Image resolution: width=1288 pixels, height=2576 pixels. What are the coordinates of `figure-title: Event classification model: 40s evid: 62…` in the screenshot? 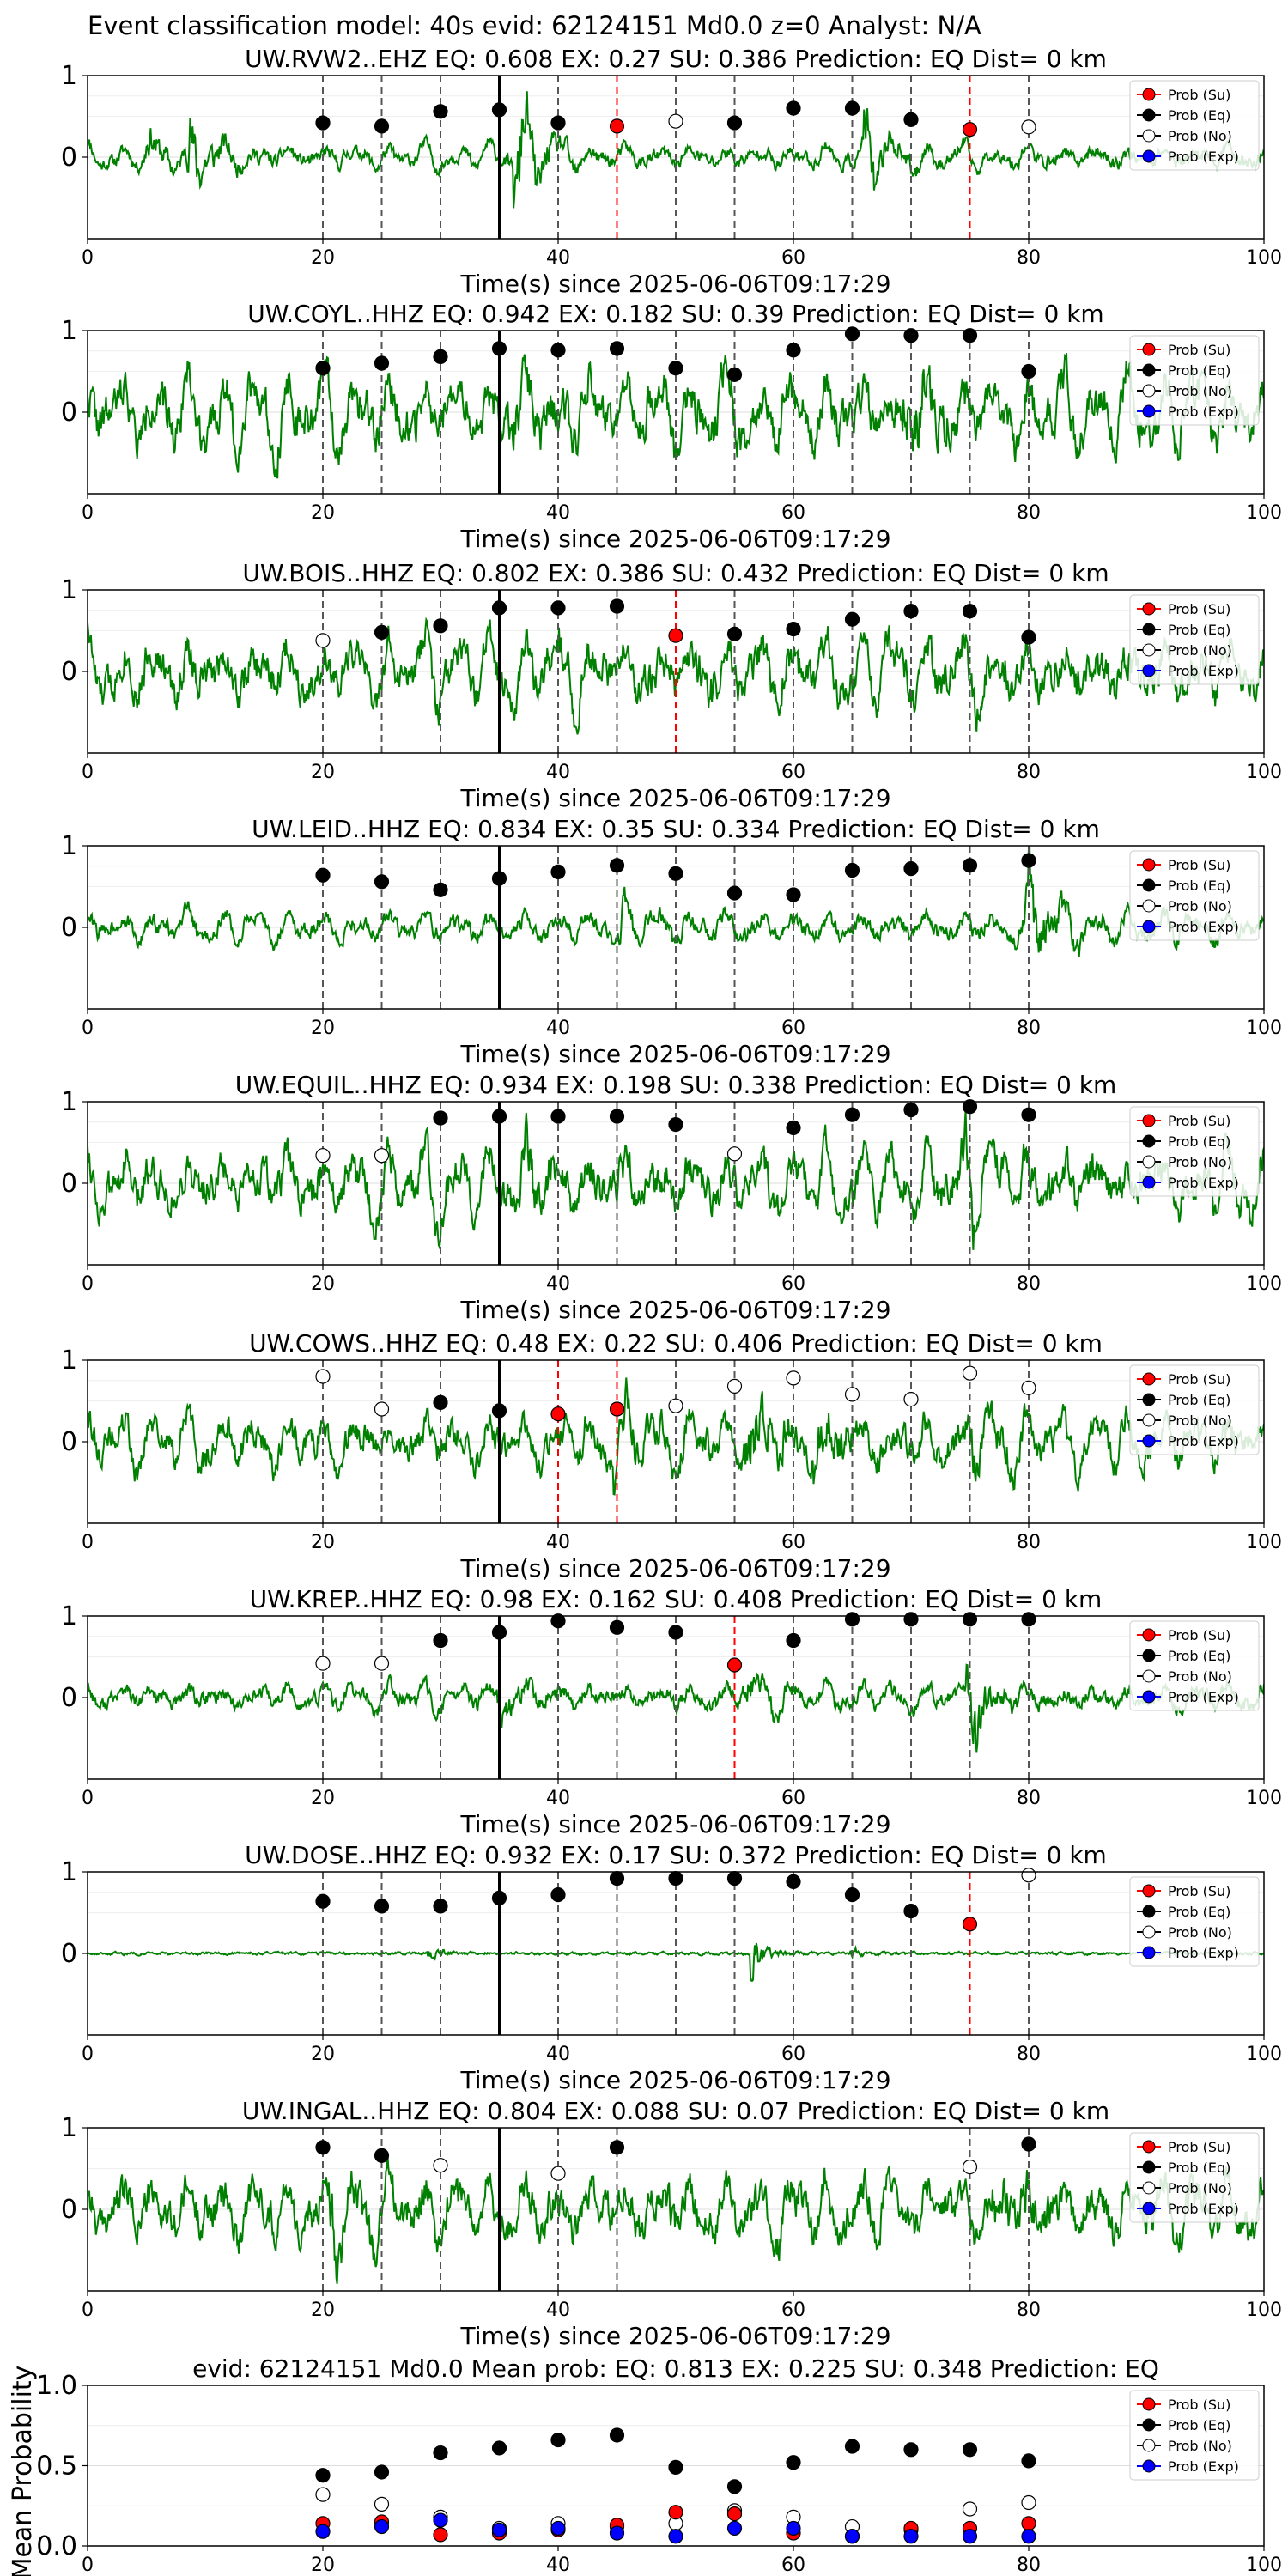 It's located at (534, 25).